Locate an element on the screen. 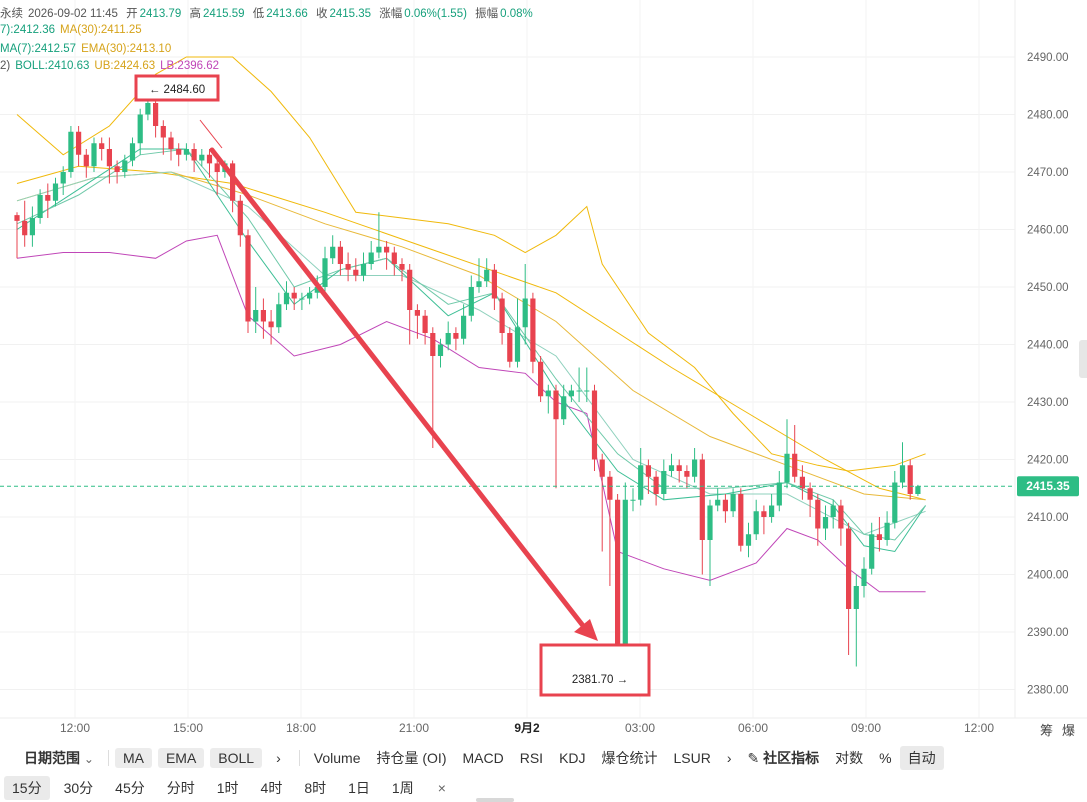  interval-8-button: 1周 is located at coordinates (402, 788).